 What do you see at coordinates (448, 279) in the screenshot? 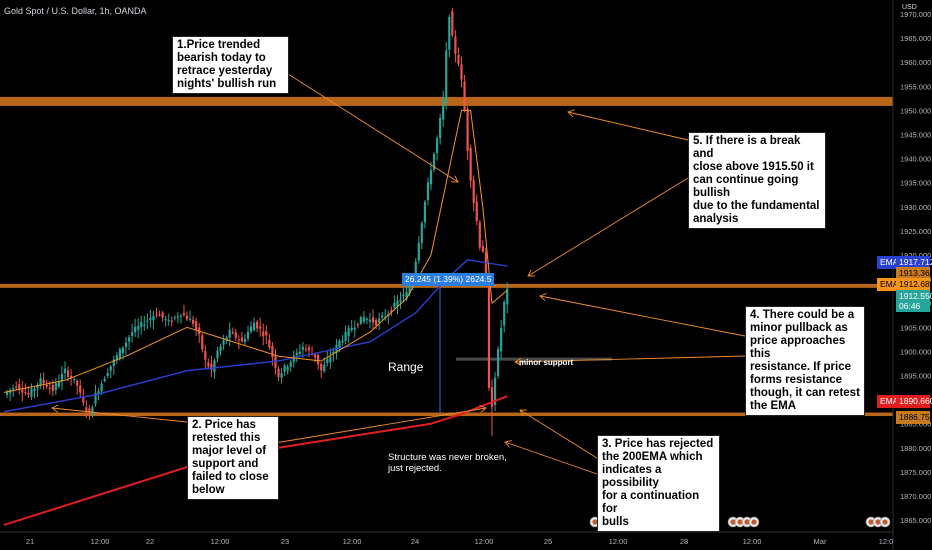
I see `measure-label: 26.245 (1.39%) 2624.5` at bounding box center [448, 279].